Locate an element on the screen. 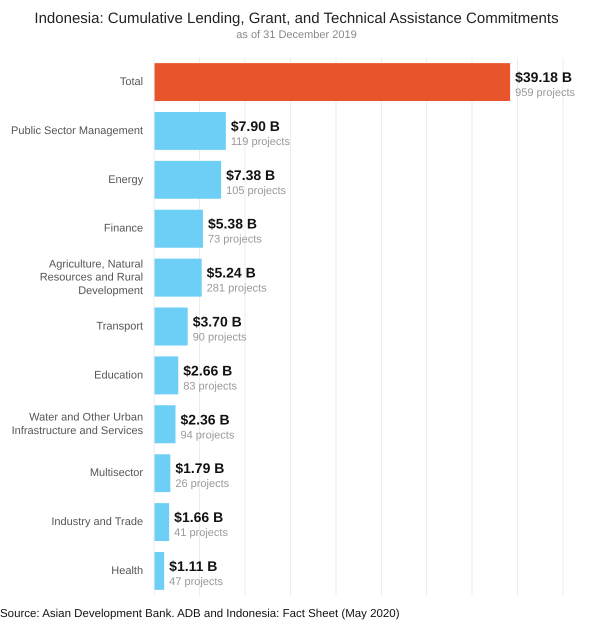  y-tick-label: Water and Other Urban Infrastructure and Services is located at coordinates (78, 424).